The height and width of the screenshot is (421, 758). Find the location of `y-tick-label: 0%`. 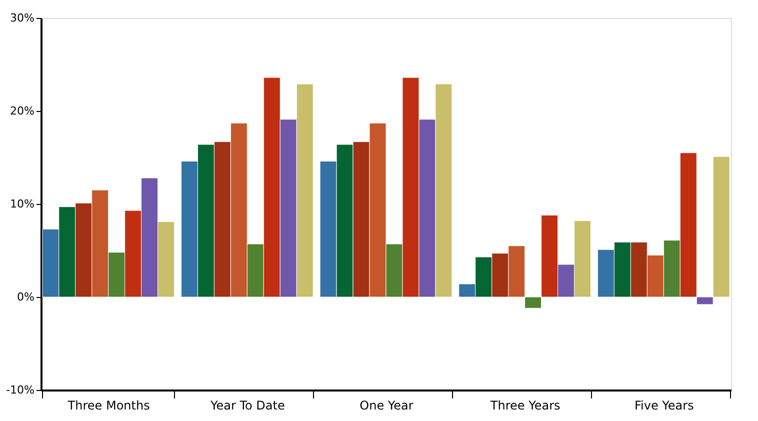

y-tick-label: 0% is located at coordinates (25, 297).